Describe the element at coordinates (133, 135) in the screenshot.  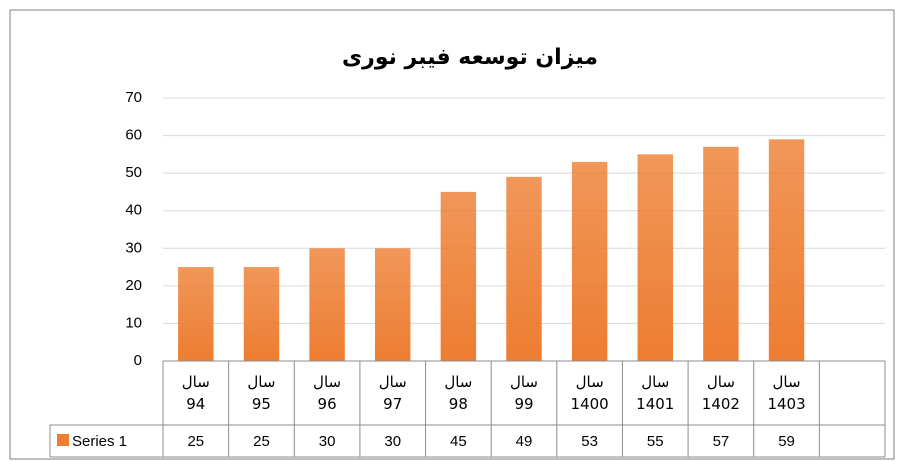
I see `y-tick-label: 60` at that location.